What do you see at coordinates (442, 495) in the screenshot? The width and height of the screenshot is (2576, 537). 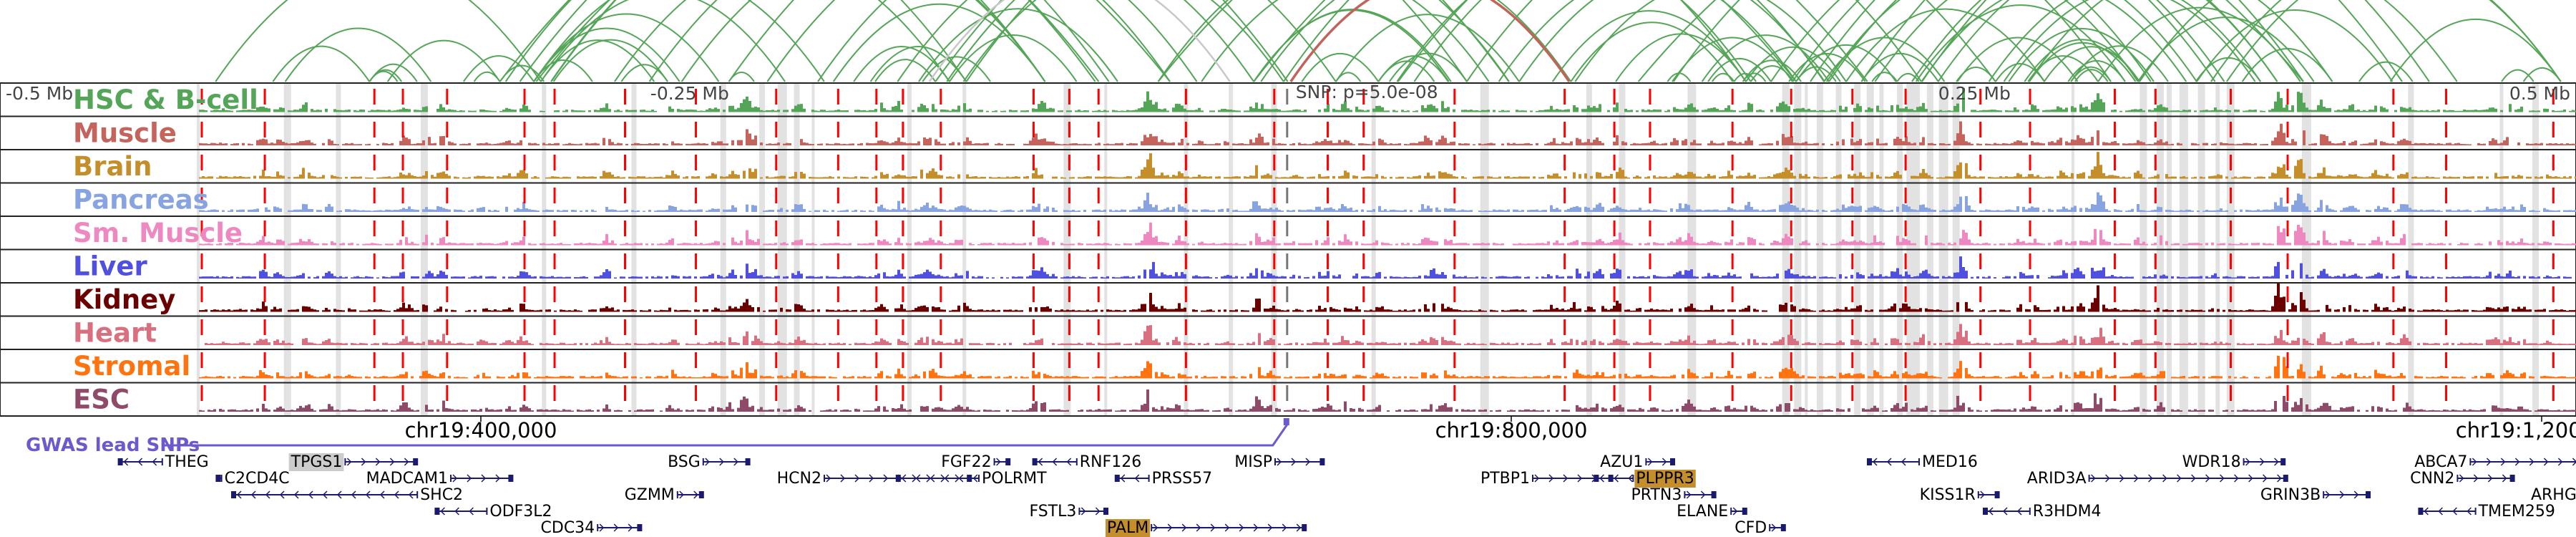 I see `gene-label: SHC2` at bounding box center [442, 495].